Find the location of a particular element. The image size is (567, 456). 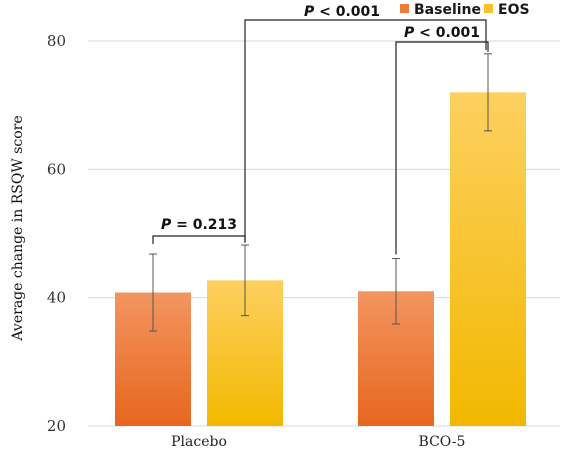

y-tick-labels: 20 40 60 80 is located at coordinates (56, 233).